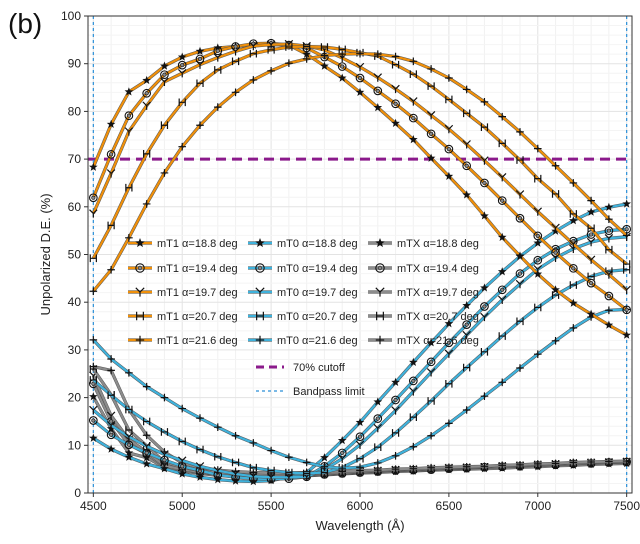  What do you see at coordinates (197, 317) in the screenshot?
I see `legend-entry: mT1 α=20.7 deg` at bounding box center [197, 317].